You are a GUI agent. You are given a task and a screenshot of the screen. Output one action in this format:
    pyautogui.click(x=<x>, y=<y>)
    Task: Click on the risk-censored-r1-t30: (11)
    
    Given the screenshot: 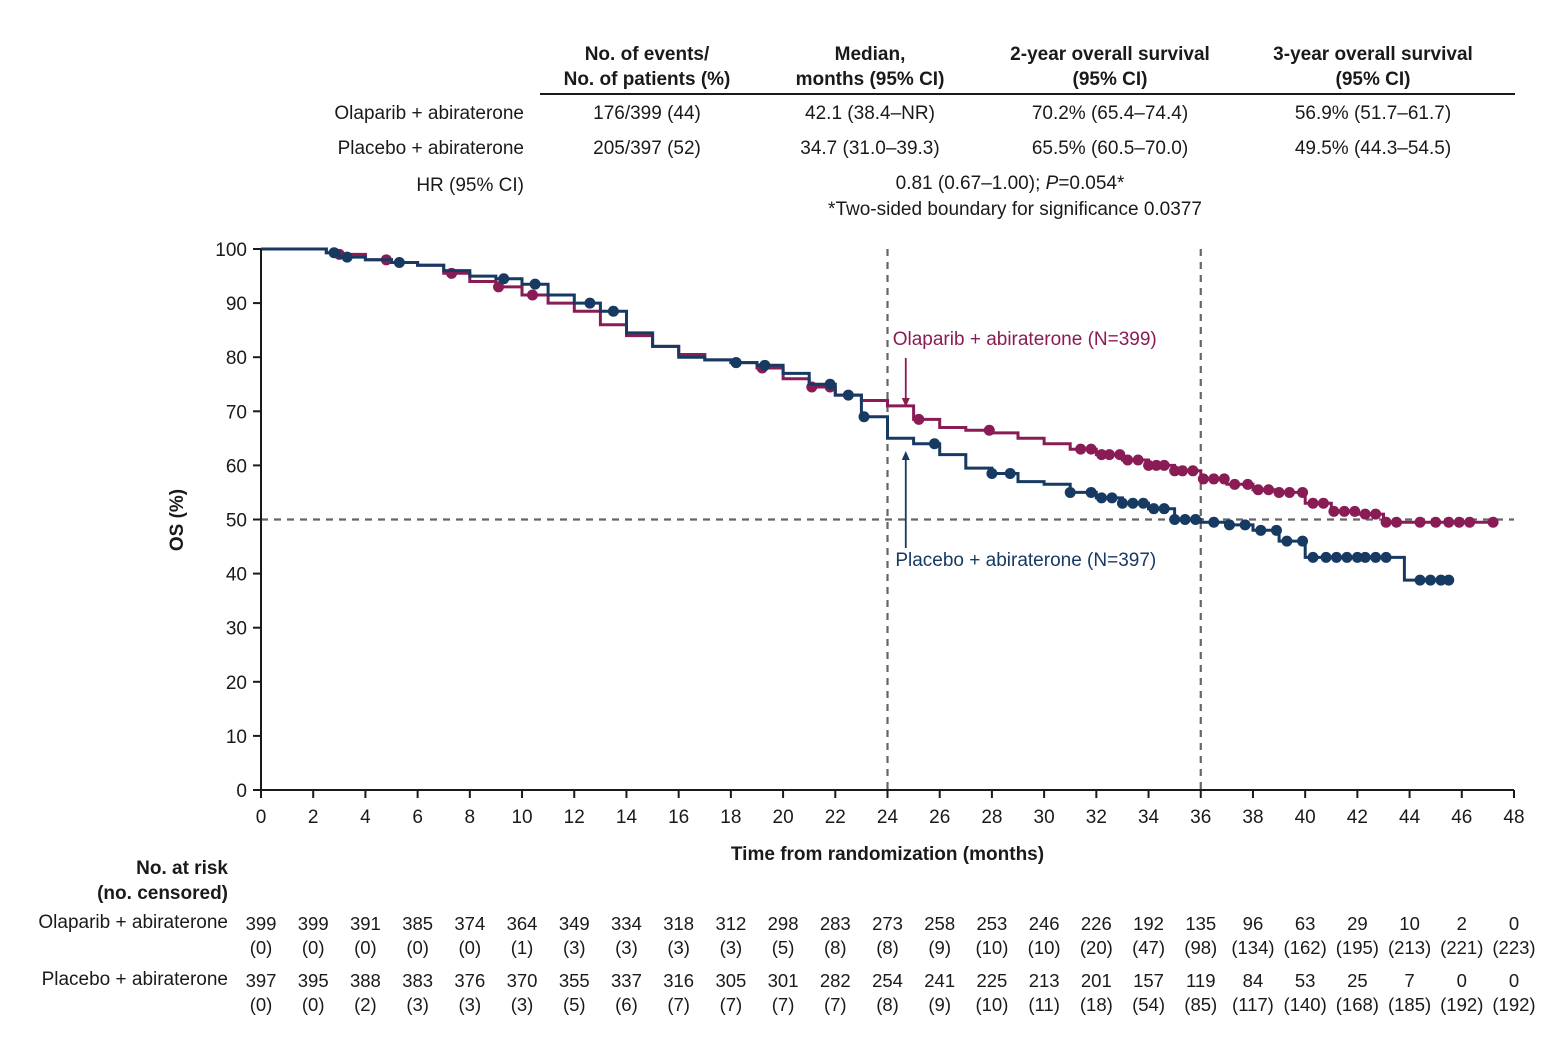 What is the action you would take?
    pyautogui.click(x=1044, y=1004)
    